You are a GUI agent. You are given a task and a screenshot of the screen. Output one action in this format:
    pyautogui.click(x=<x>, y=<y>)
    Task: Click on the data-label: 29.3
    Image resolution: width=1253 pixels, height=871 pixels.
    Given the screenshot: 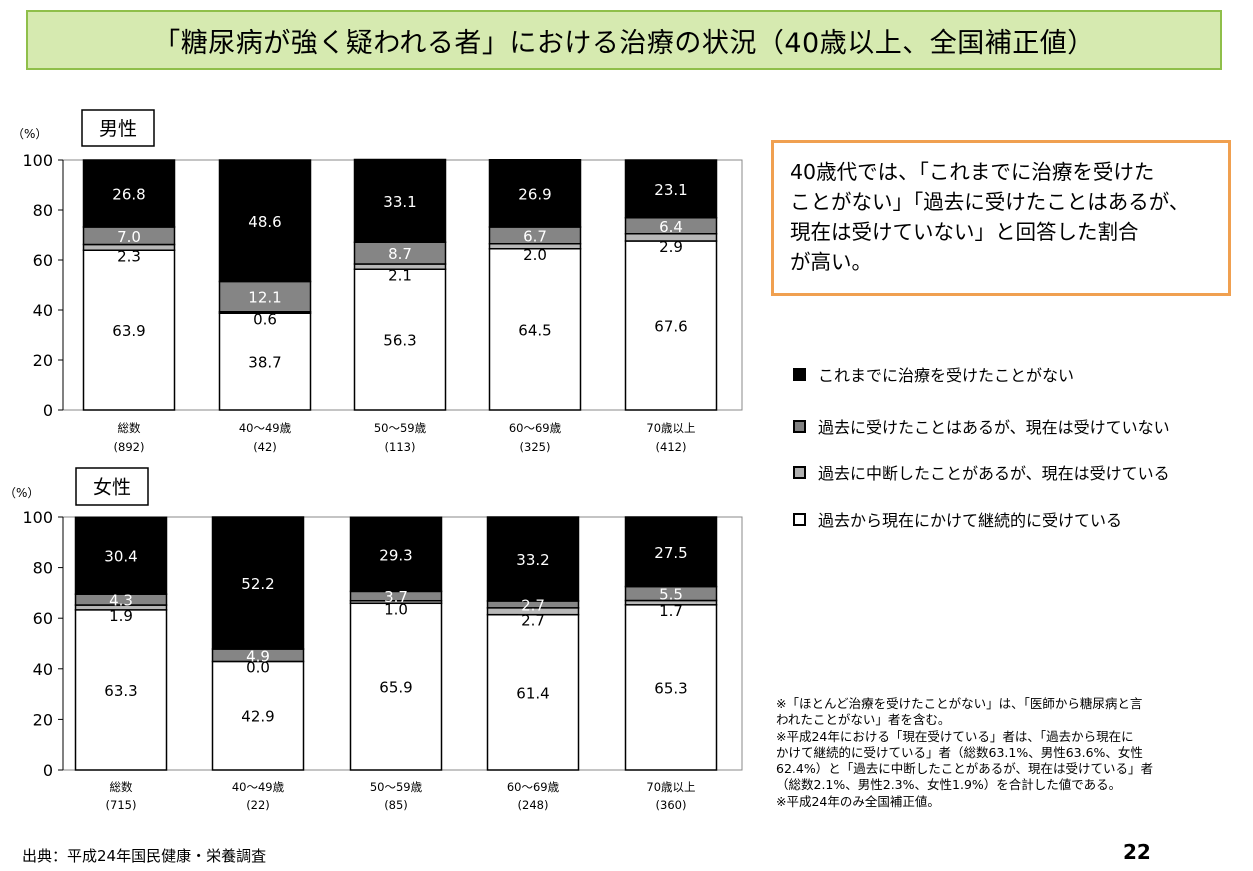 What is the action you would take?
    pyautogui.click(x=395, y=555)
    